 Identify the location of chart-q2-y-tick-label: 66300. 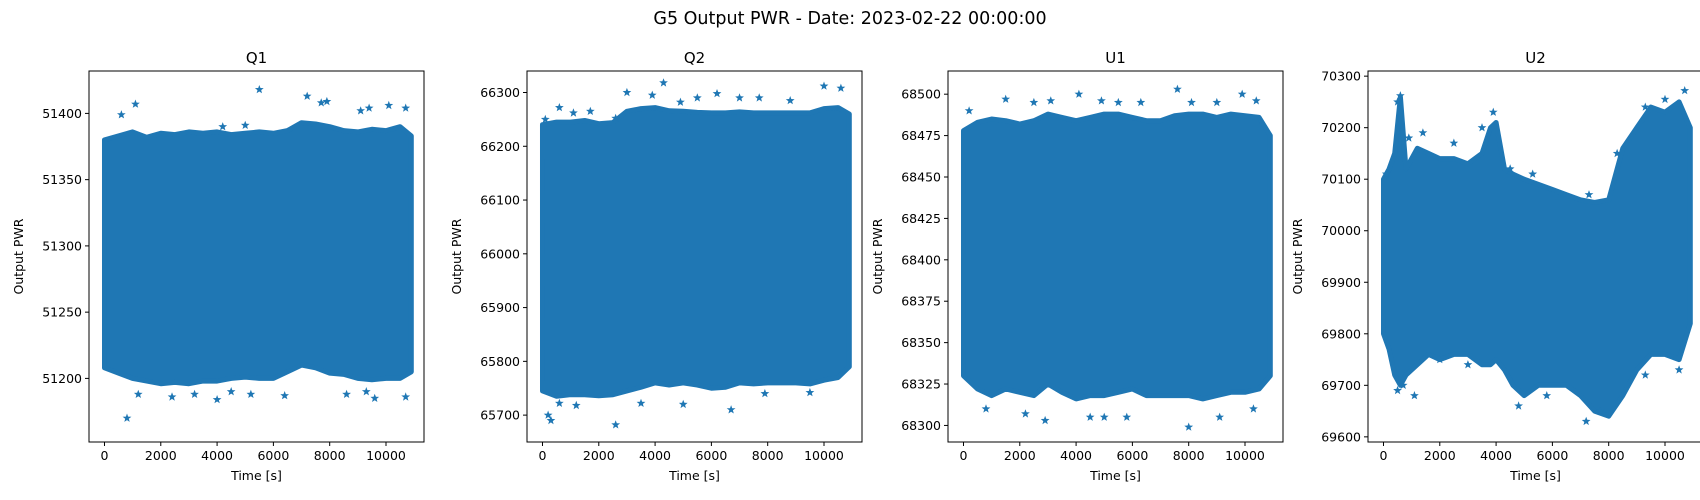
(500, 92).